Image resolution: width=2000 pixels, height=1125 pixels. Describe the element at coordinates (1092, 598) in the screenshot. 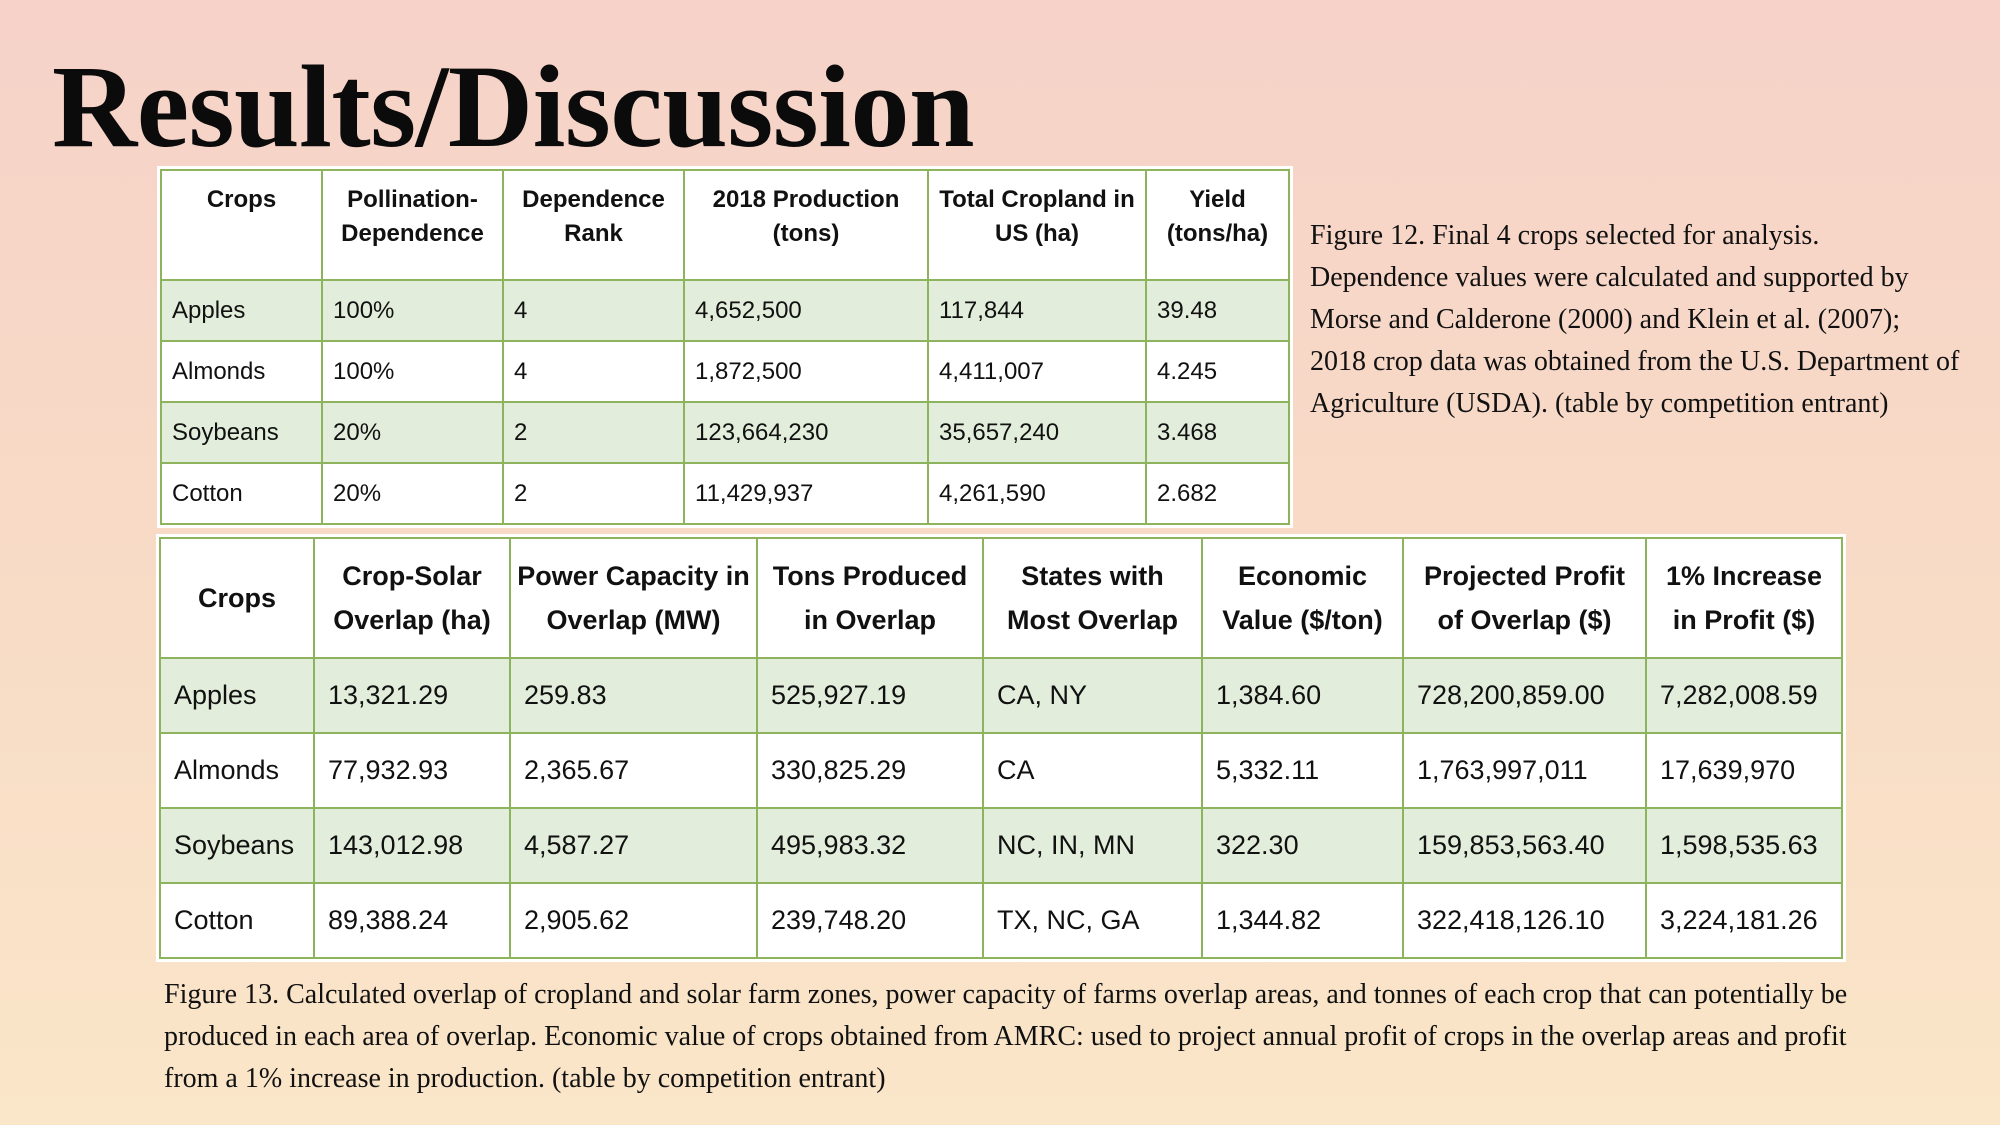

I see `column-header: States with Most Overlap` at that location.